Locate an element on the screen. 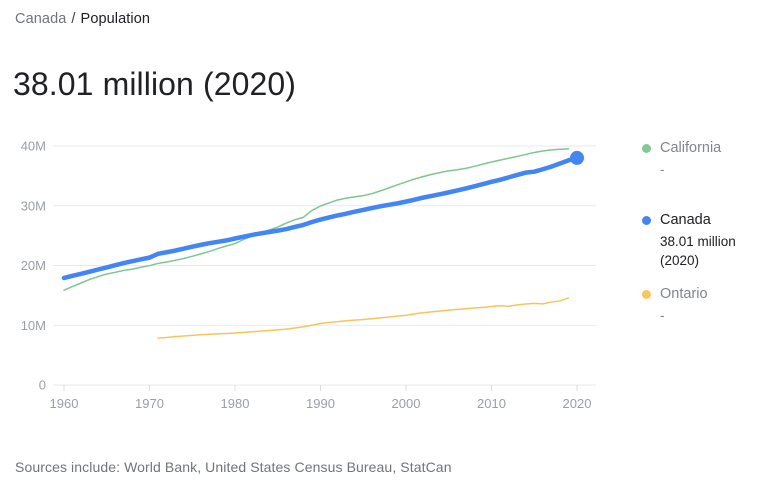 This screenshot has height=485, width=768. california-series-dot-icon is located at coordinates (646, 148).